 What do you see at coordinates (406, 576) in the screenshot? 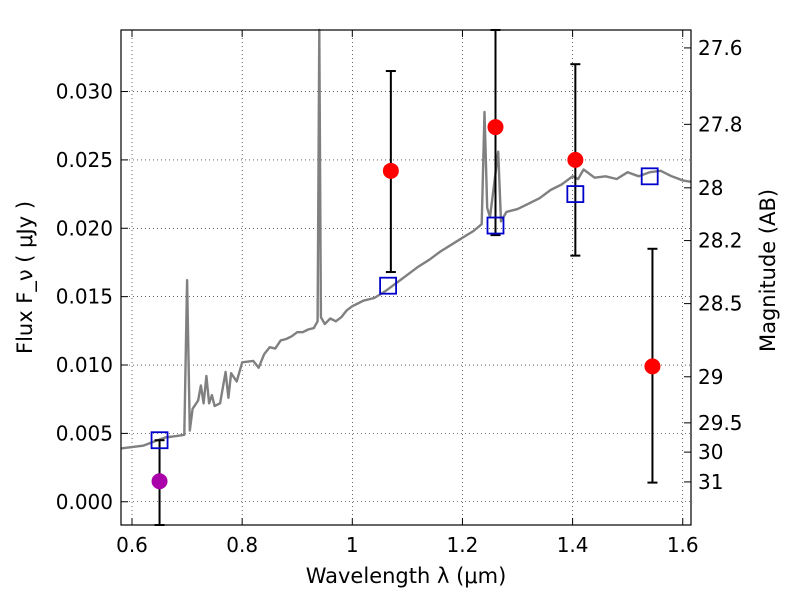
I see `x-axis-title: Wavelength λ (μm)` at bounding box center [406, 576].